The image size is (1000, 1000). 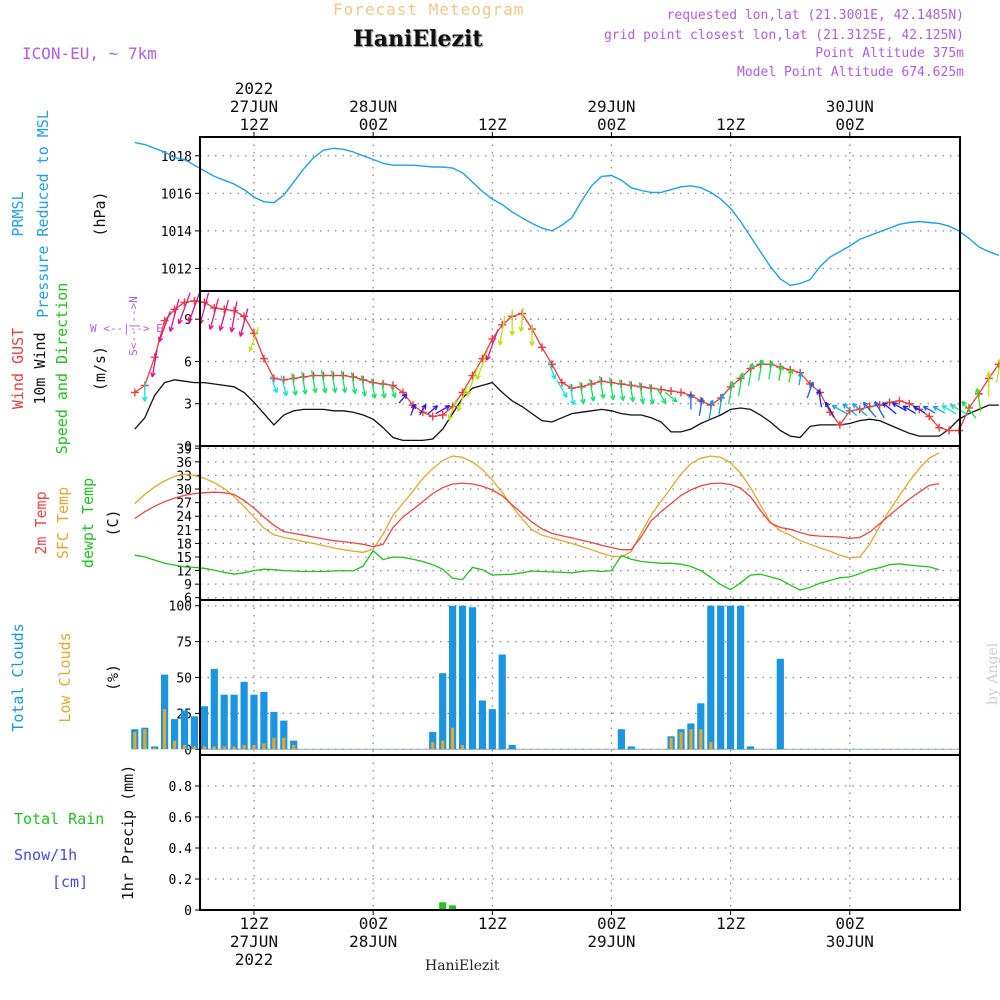 What do you see at coordinates (113, 677) in the screenshot?
I see `cloud-axis-label: (%)` at bounding box center [113, 677].